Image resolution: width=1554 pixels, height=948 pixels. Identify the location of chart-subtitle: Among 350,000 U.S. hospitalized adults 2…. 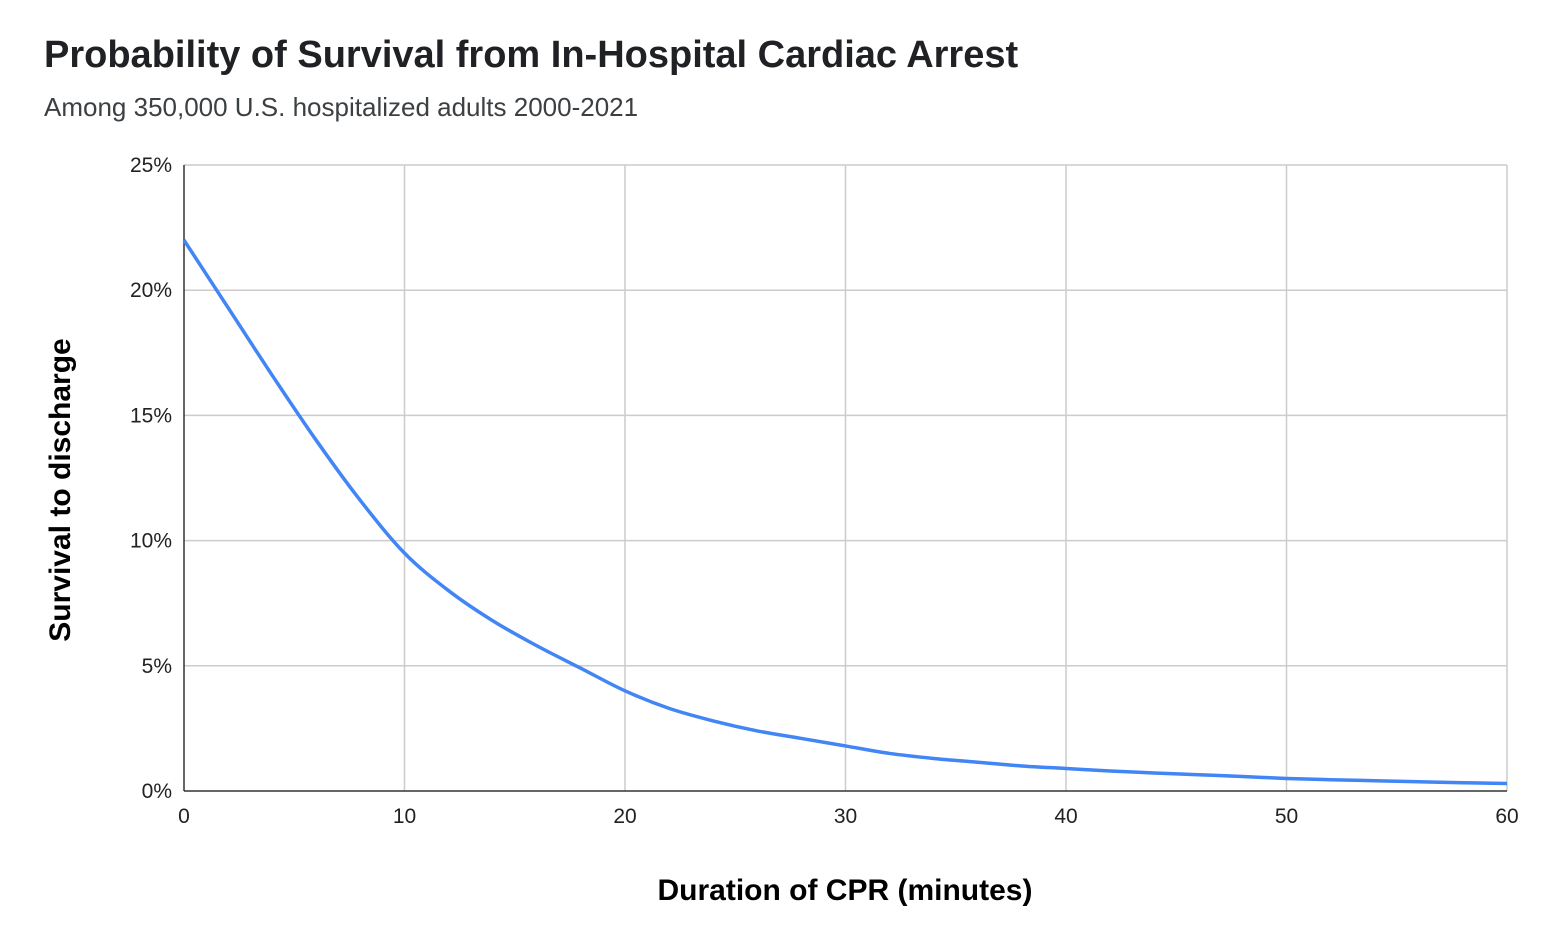
(341, 107).